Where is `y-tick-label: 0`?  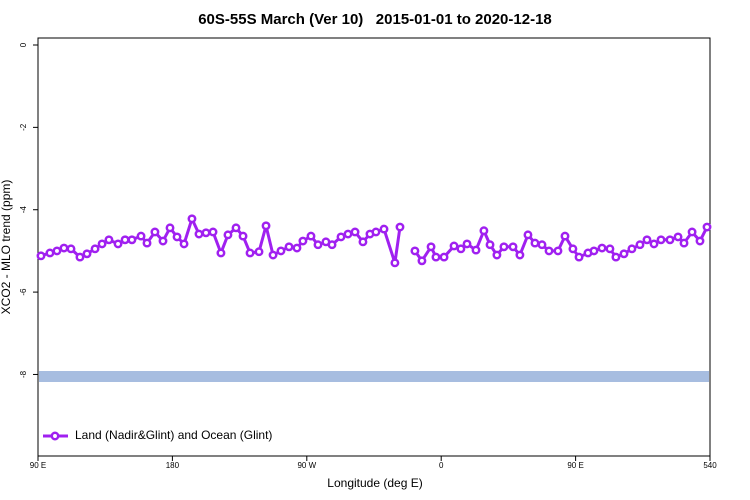 y-tick-label: 0 is located at coordinates (23, 44).